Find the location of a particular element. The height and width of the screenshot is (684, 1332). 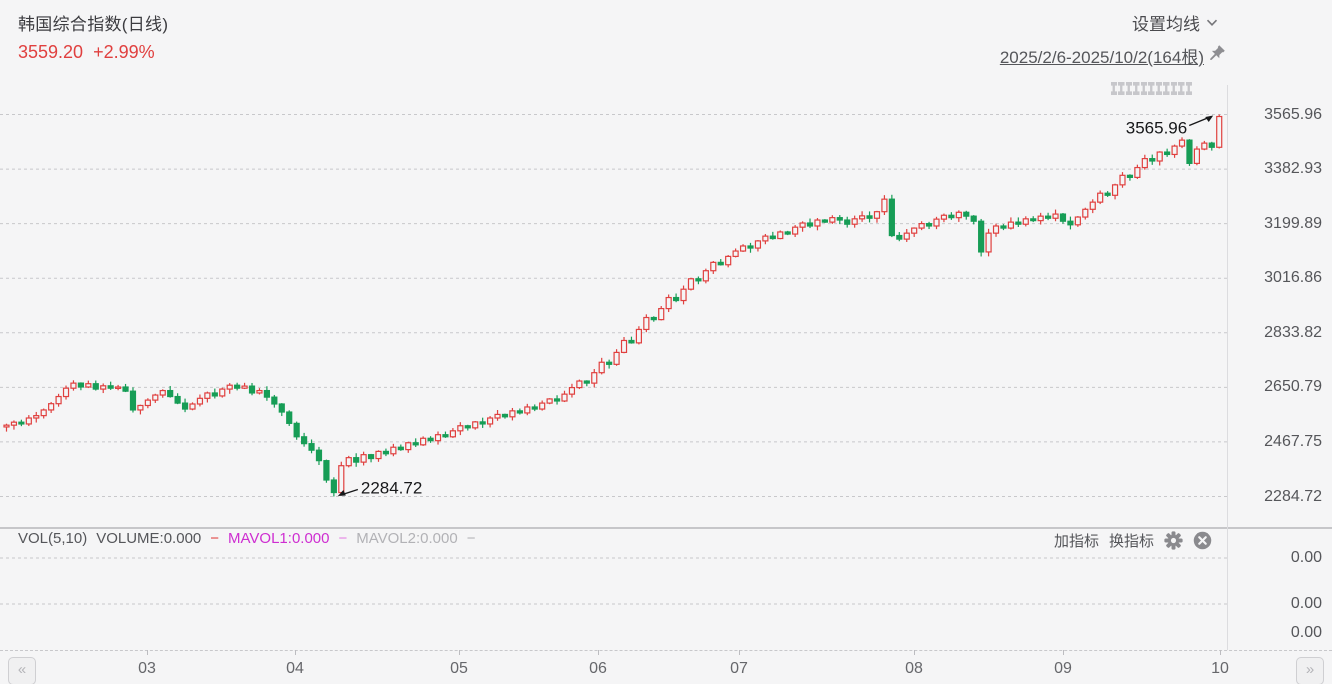

volume-value: VOLUME:0.000 is located at coordinates (149, 538).